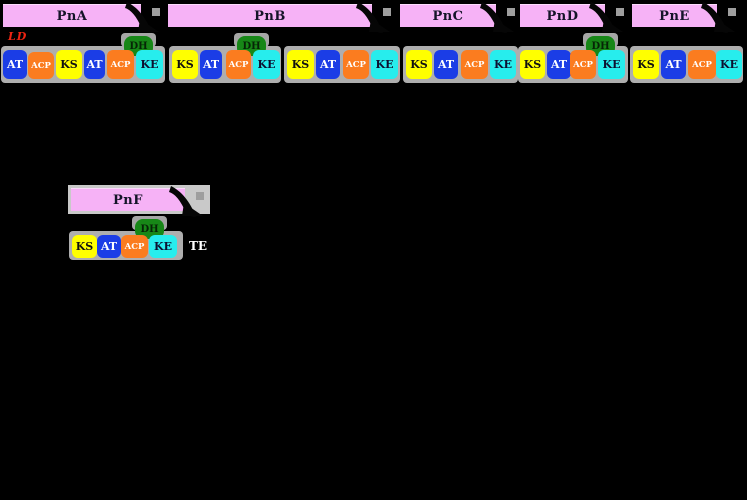 Image resolution: width=747 pixels, height=500 pixels. What do you see at coordinates (674, 16) in the screenshot?
I see `gene-label-pne: PnE` at bounding box center [674, 16].